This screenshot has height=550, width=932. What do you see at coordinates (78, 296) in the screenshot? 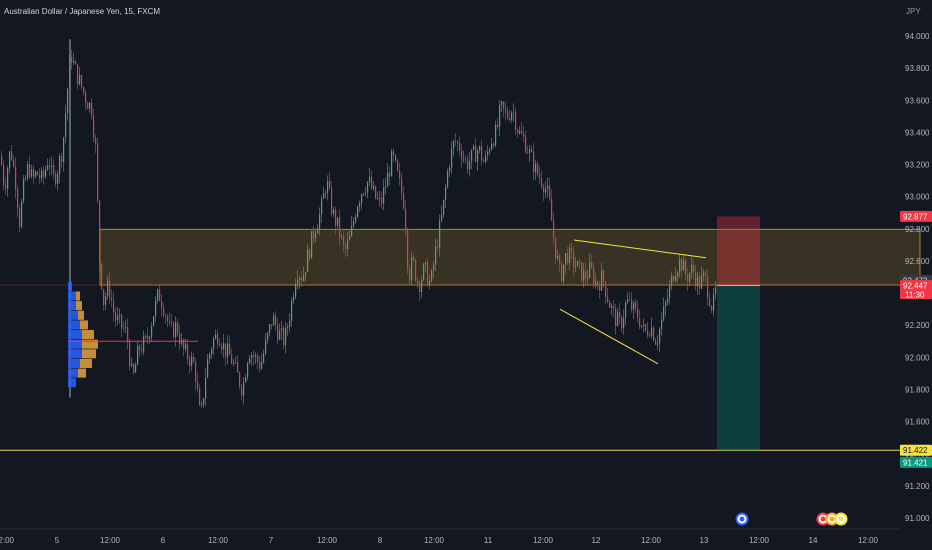
I see `profile-sell-bar` at bounding box center [78, 296].